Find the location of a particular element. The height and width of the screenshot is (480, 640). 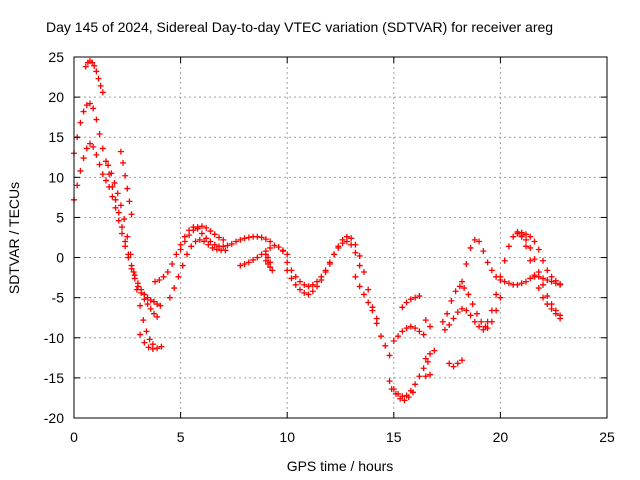

y-tick-label: -15 is located at coordinates (54, 378).